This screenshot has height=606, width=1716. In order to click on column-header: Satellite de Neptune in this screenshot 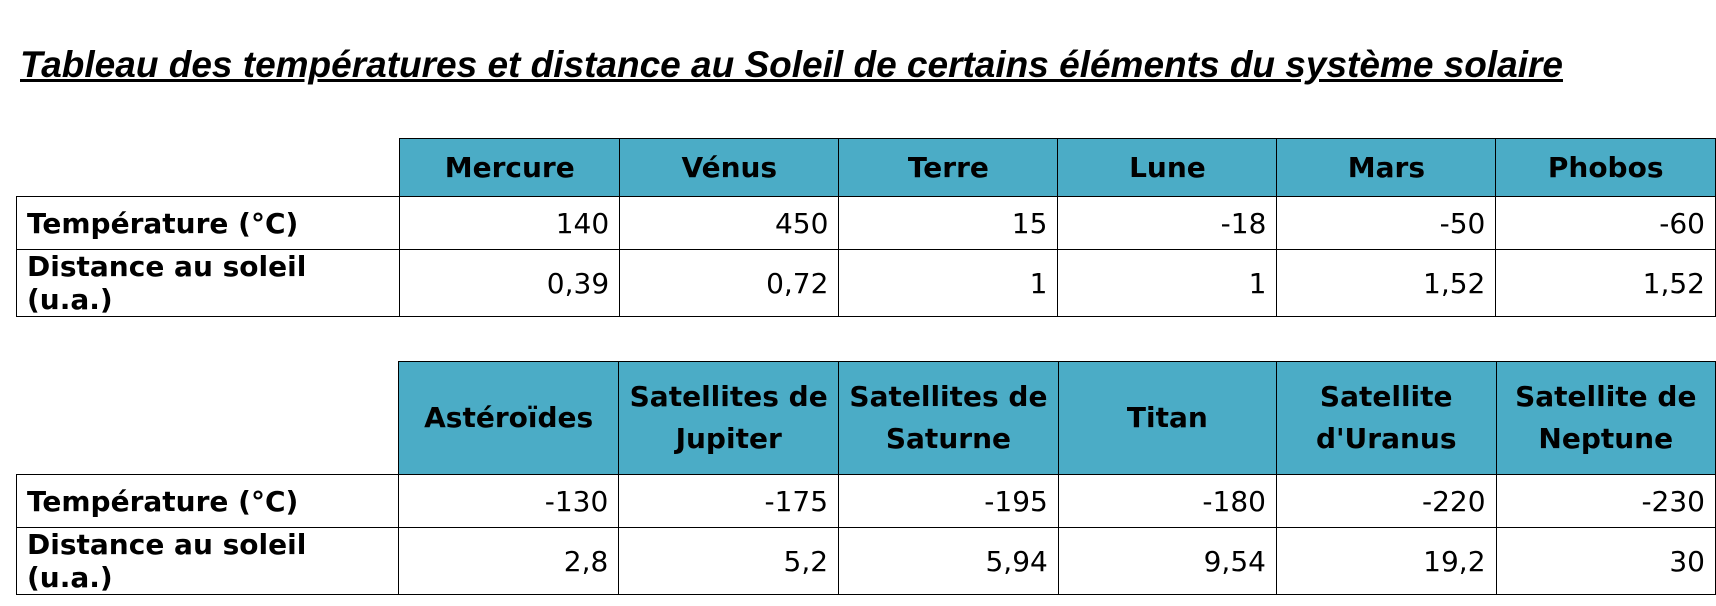, I will do `click(1605, 418)`.